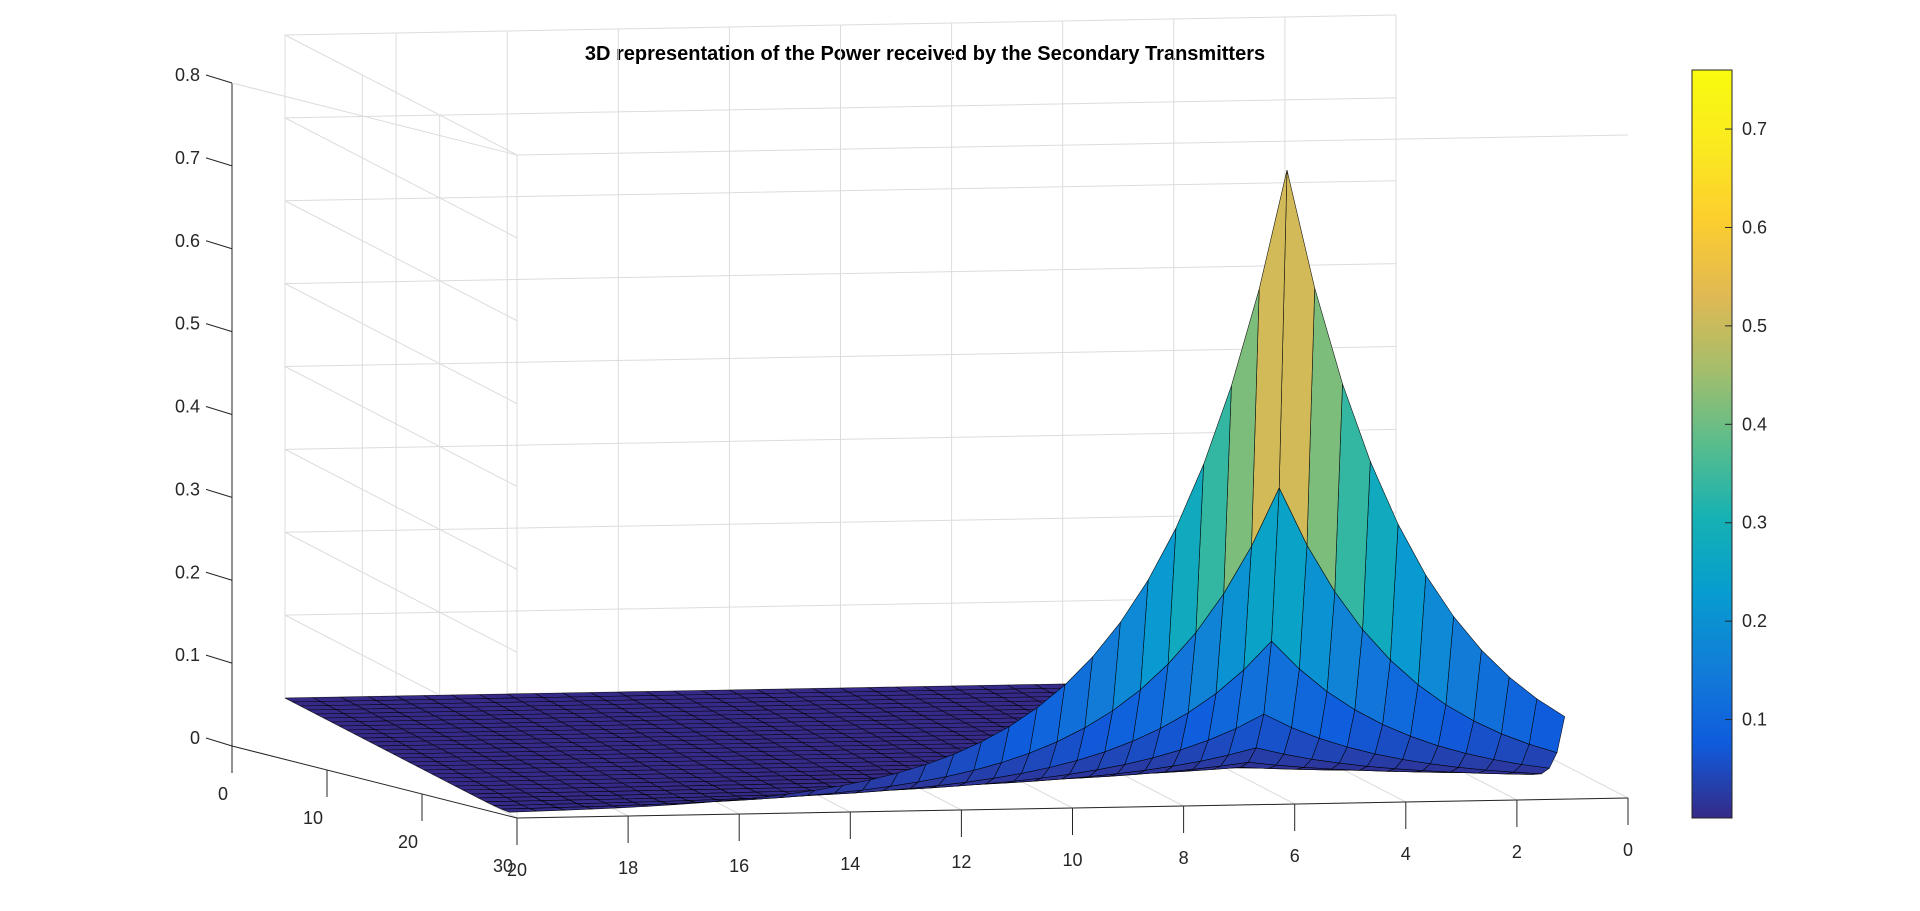  I want to click on colorbar-tick-label: 0.1, so click(1754, 720).